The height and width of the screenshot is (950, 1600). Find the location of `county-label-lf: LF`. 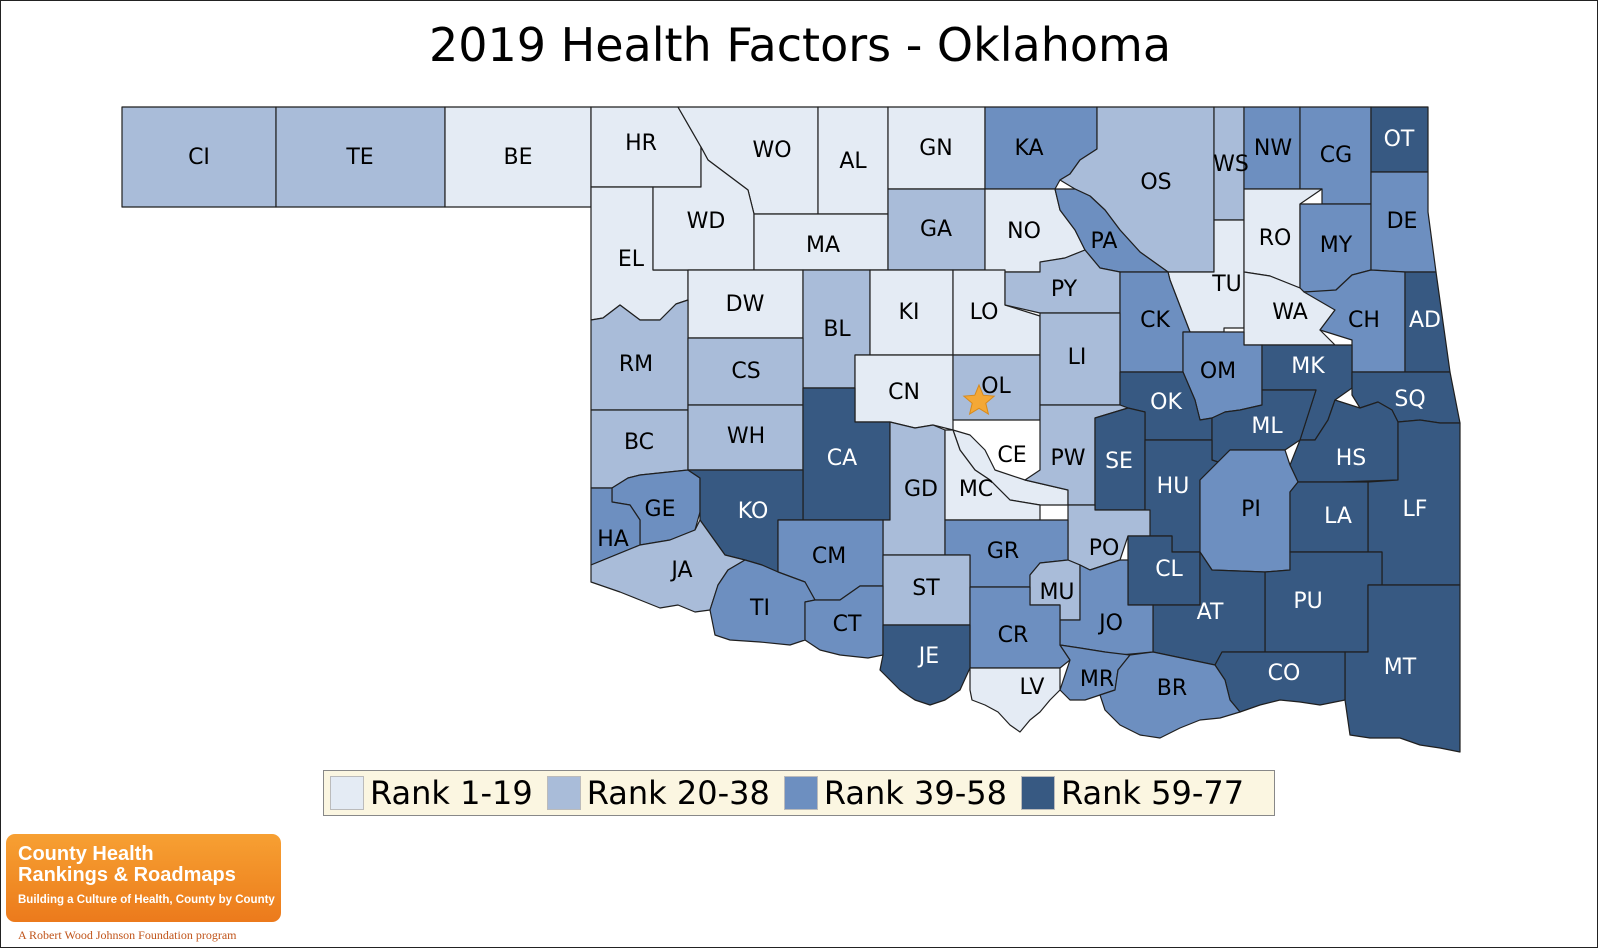

county-label-lf: LF is located at coordinates (1415, 509).